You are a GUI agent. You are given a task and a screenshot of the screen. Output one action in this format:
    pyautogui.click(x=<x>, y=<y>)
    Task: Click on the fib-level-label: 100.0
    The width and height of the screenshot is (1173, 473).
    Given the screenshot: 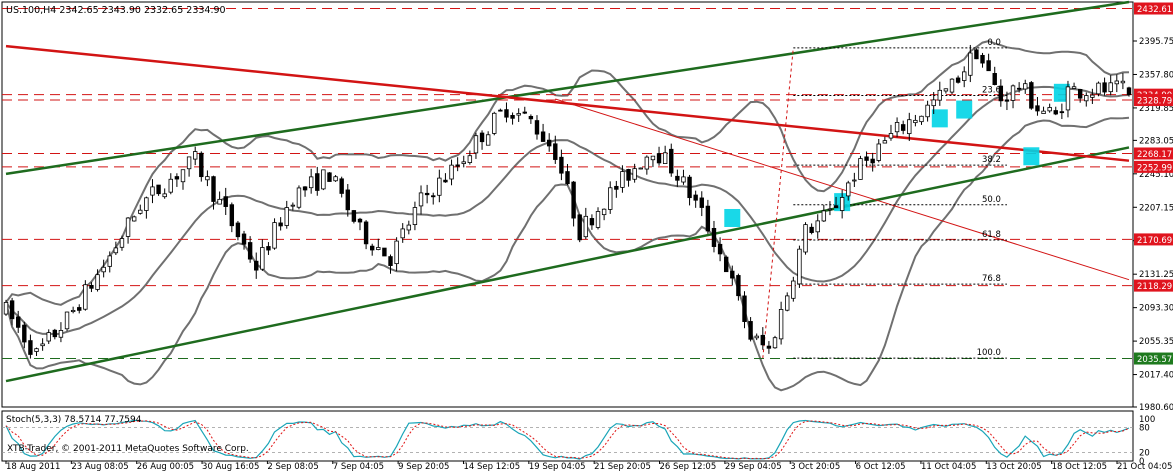 What is the action you would take?
    pyautogui.click(x=989, y=353)
    